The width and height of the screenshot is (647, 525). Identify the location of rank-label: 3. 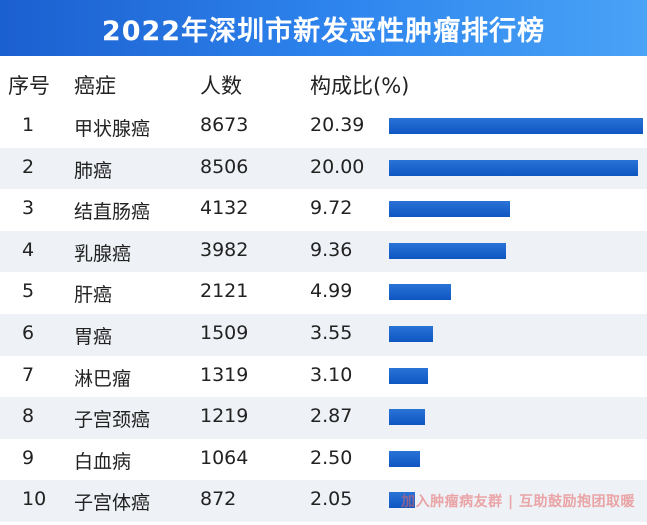
(28, 208).